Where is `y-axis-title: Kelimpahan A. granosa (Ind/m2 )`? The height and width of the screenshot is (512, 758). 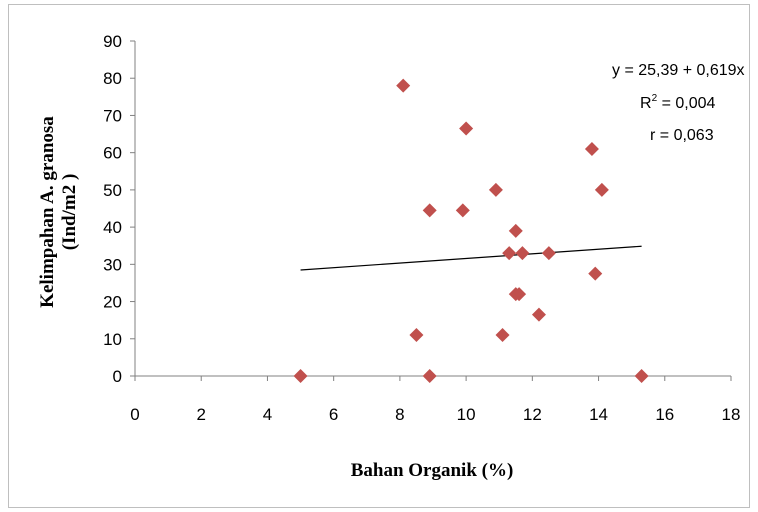 y-axis-title: Kelimpahan A. granosa (Ind/m2 ) is located at coordinates (58, 212).